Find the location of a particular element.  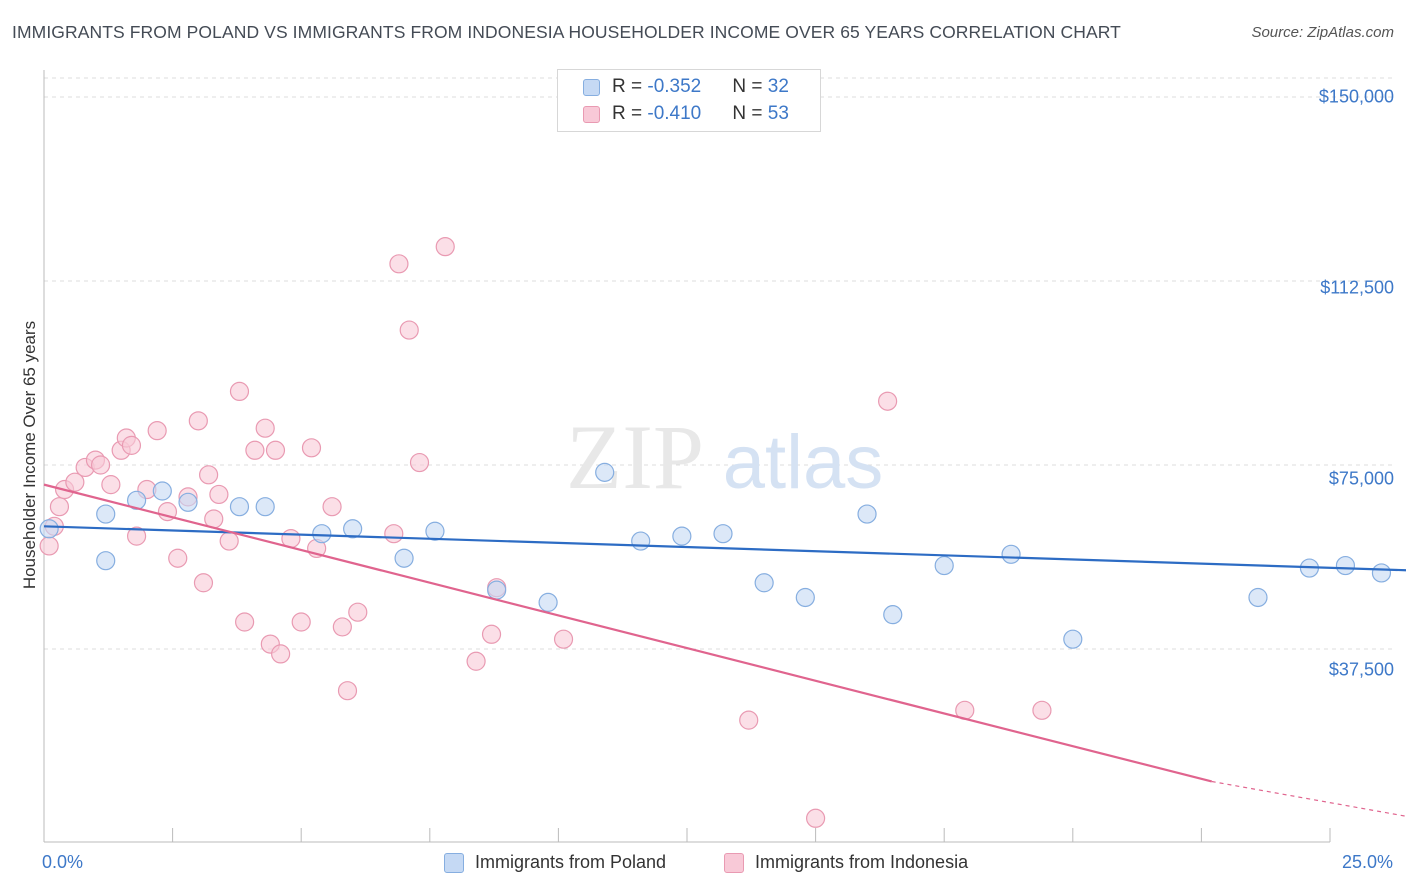

indonesia-trend-extension is located at coordinates (1308, 798).